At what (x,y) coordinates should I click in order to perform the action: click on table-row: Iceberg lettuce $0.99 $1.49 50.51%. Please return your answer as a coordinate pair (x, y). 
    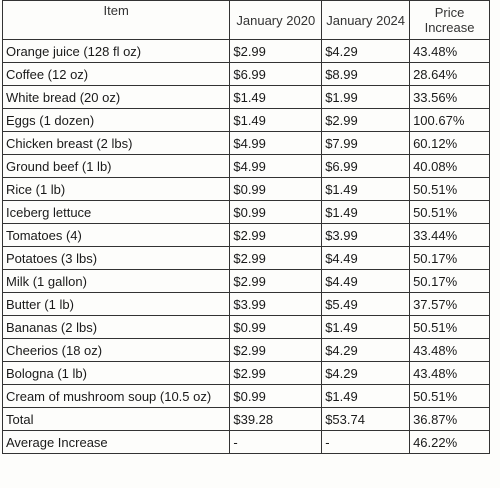
    Looking at the image, I should click on (245, 212).